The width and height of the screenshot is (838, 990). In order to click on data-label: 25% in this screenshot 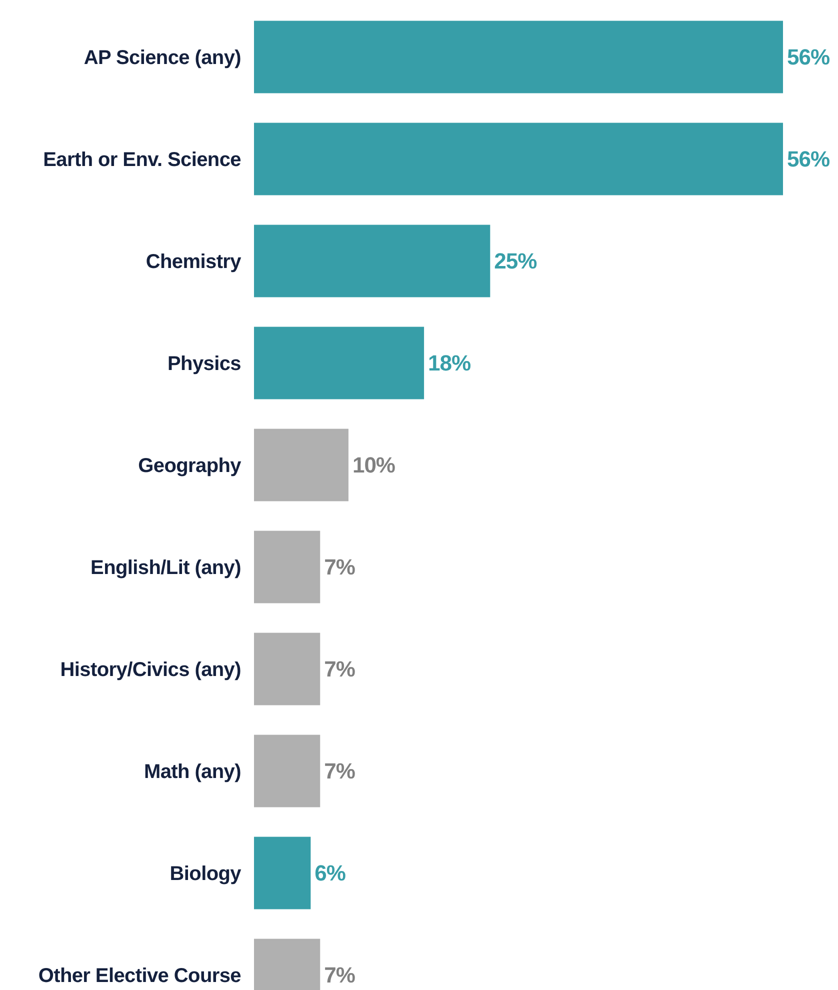, I will do `click(515, 261)`.